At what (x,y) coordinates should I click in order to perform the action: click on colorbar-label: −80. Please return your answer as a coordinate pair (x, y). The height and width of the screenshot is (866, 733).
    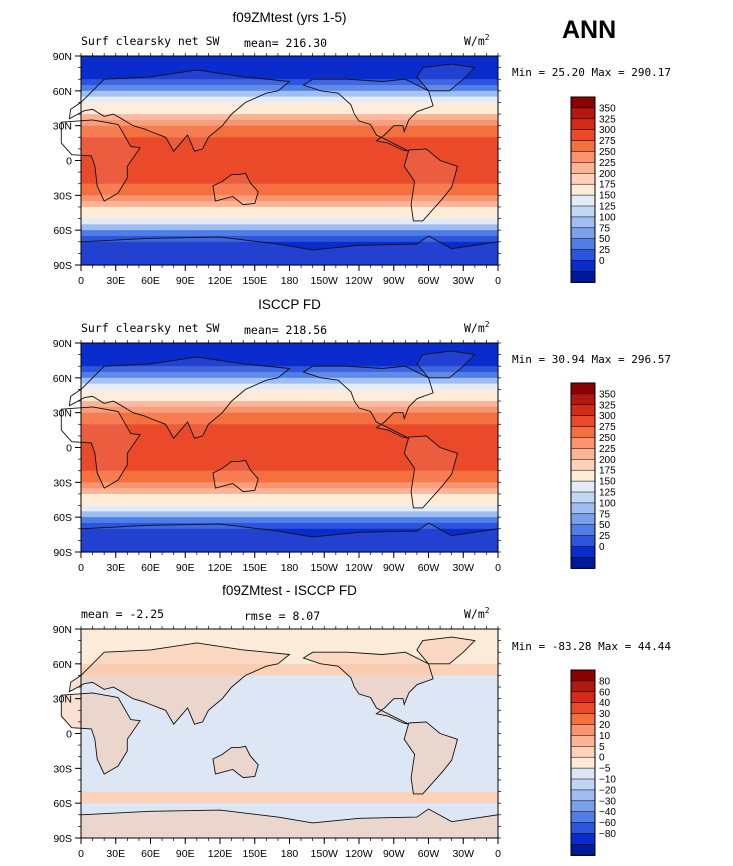
    Looking at the image, I should click on (607, 834).